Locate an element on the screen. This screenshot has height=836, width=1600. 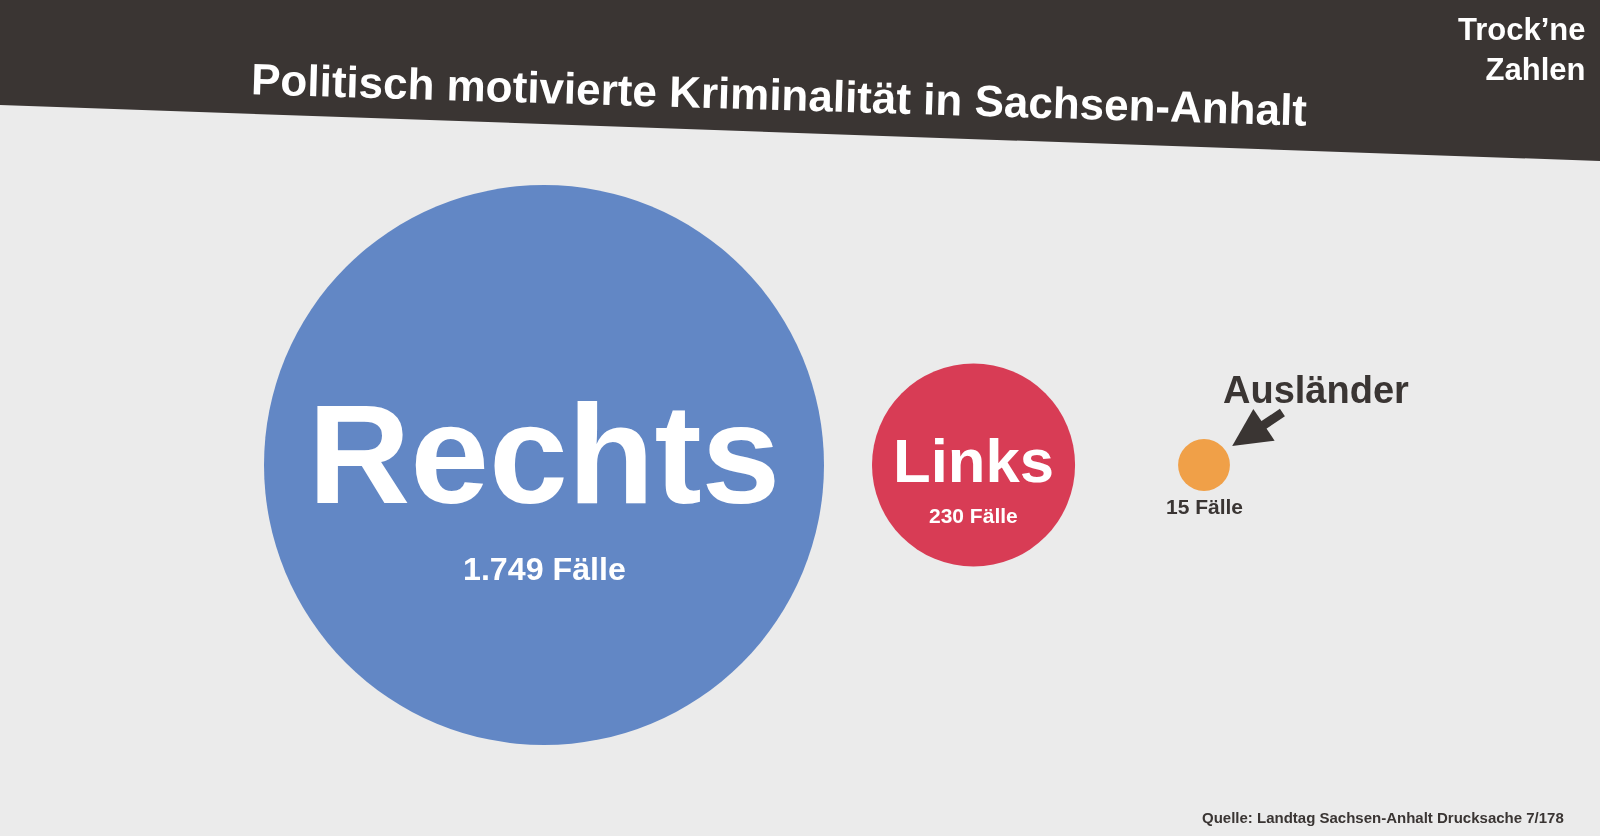
source-note: Quelle: Landtag Sachsen-Anhalt Drucksache 7/178 is located at coordinates (1383, 817).